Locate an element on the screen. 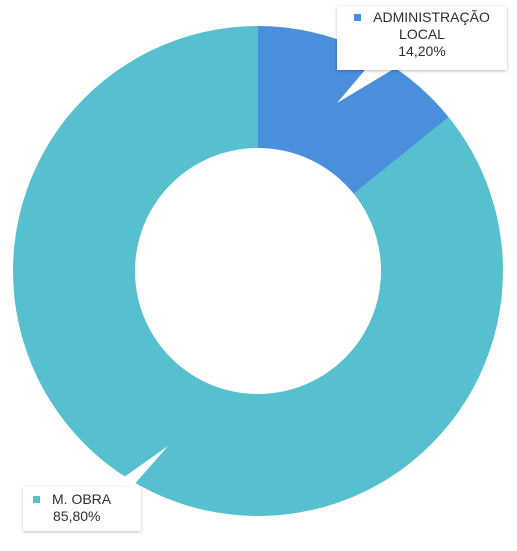 The image size is (517, 551). callout-administracao-local: ADMINISTRAÇÃO LOCAL 14,20% is located at coordinates (422, 38).